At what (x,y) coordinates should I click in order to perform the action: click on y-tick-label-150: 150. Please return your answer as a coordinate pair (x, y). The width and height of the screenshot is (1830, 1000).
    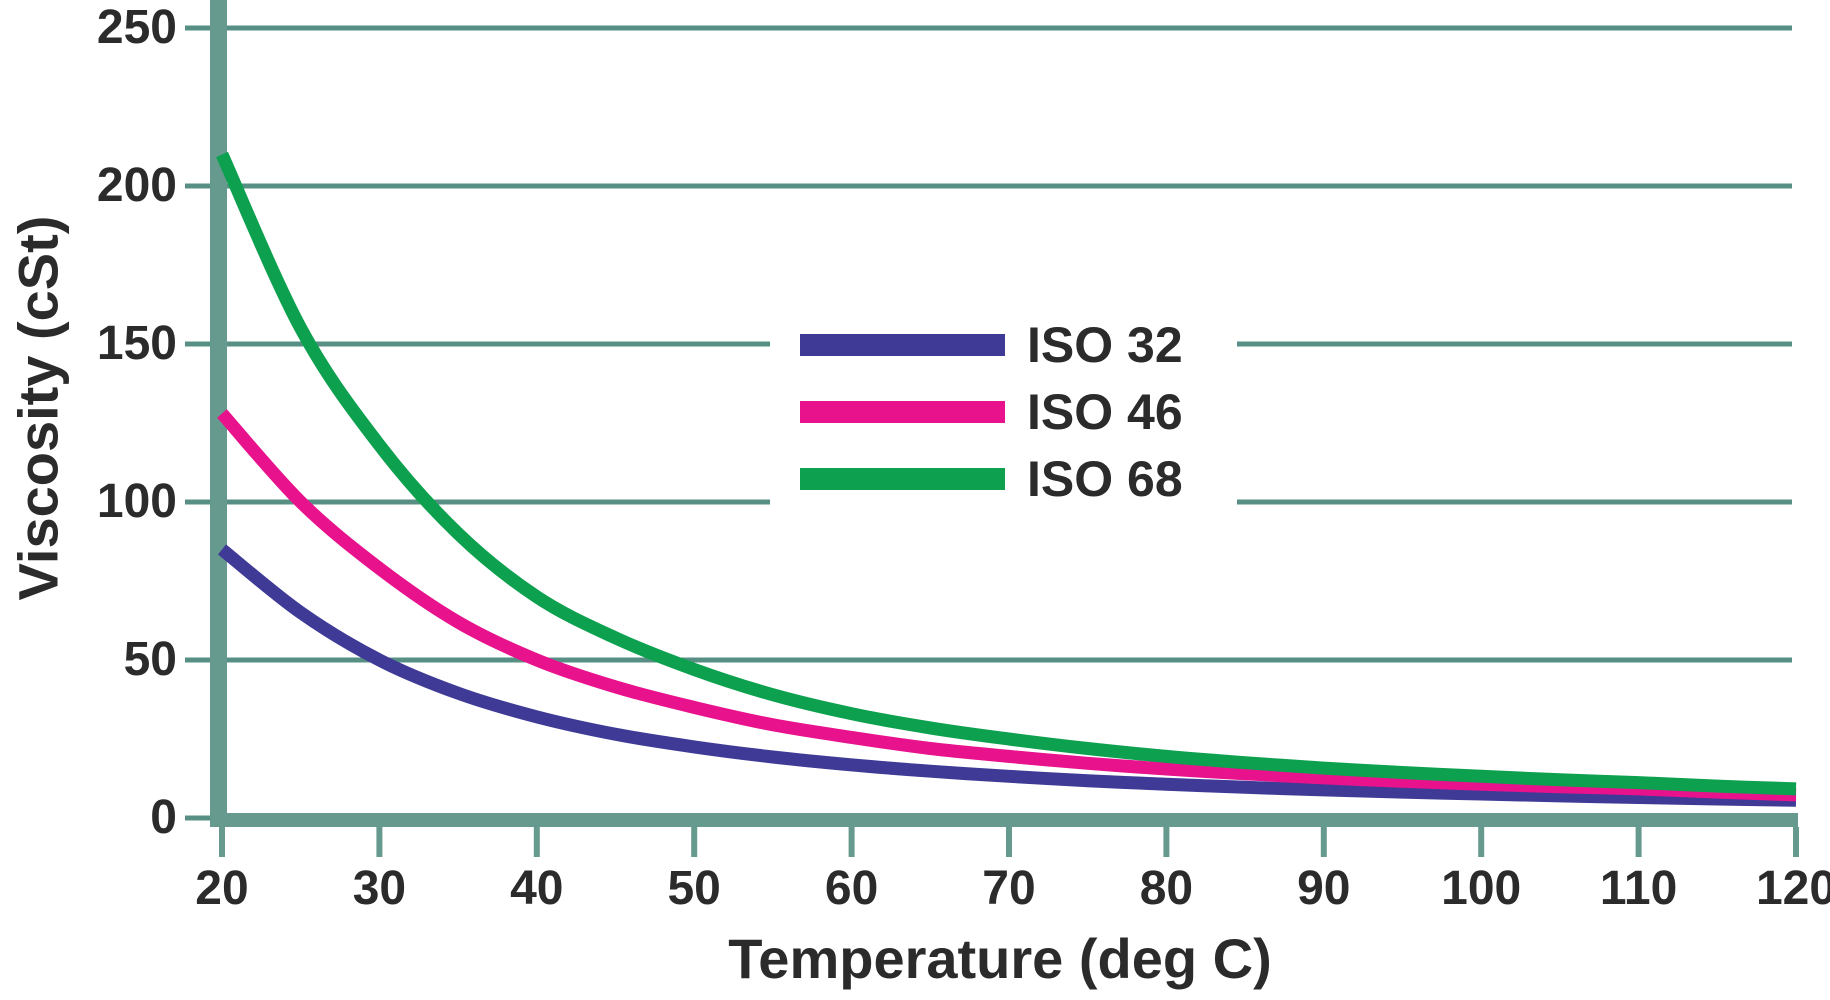
    Looking at the image, I should click on (136, 343).